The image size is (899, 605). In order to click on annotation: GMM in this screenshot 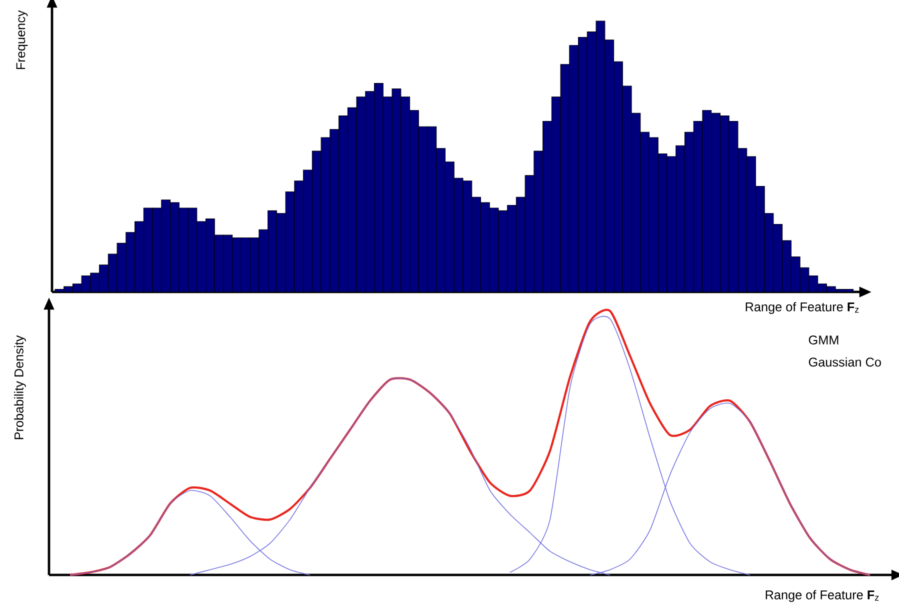, I will do `click(823, 340)`.